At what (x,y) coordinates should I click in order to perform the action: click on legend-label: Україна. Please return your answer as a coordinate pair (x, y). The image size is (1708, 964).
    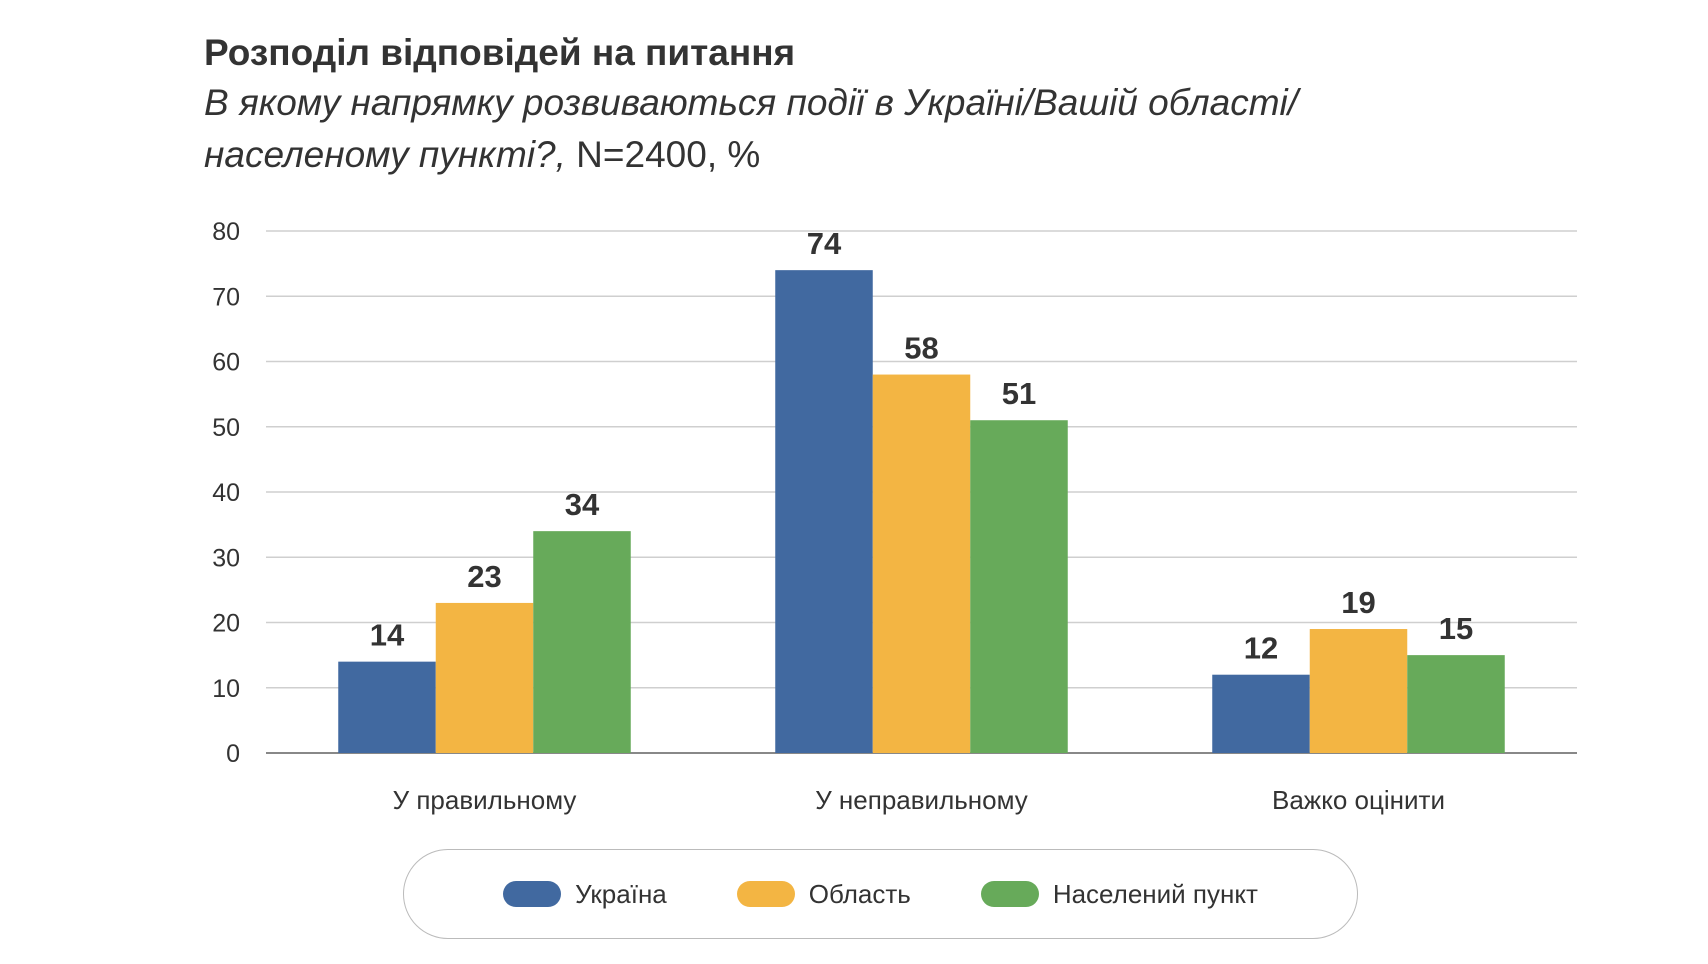
    Looking at the image, I should click on (621, 893).